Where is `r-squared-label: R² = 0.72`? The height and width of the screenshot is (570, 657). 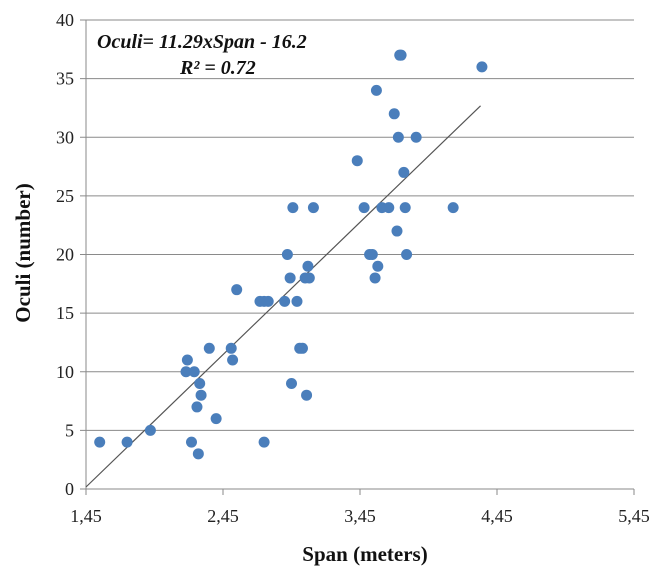 r-squared-label: R² = 0.72 is located at coordinates (217, 68).